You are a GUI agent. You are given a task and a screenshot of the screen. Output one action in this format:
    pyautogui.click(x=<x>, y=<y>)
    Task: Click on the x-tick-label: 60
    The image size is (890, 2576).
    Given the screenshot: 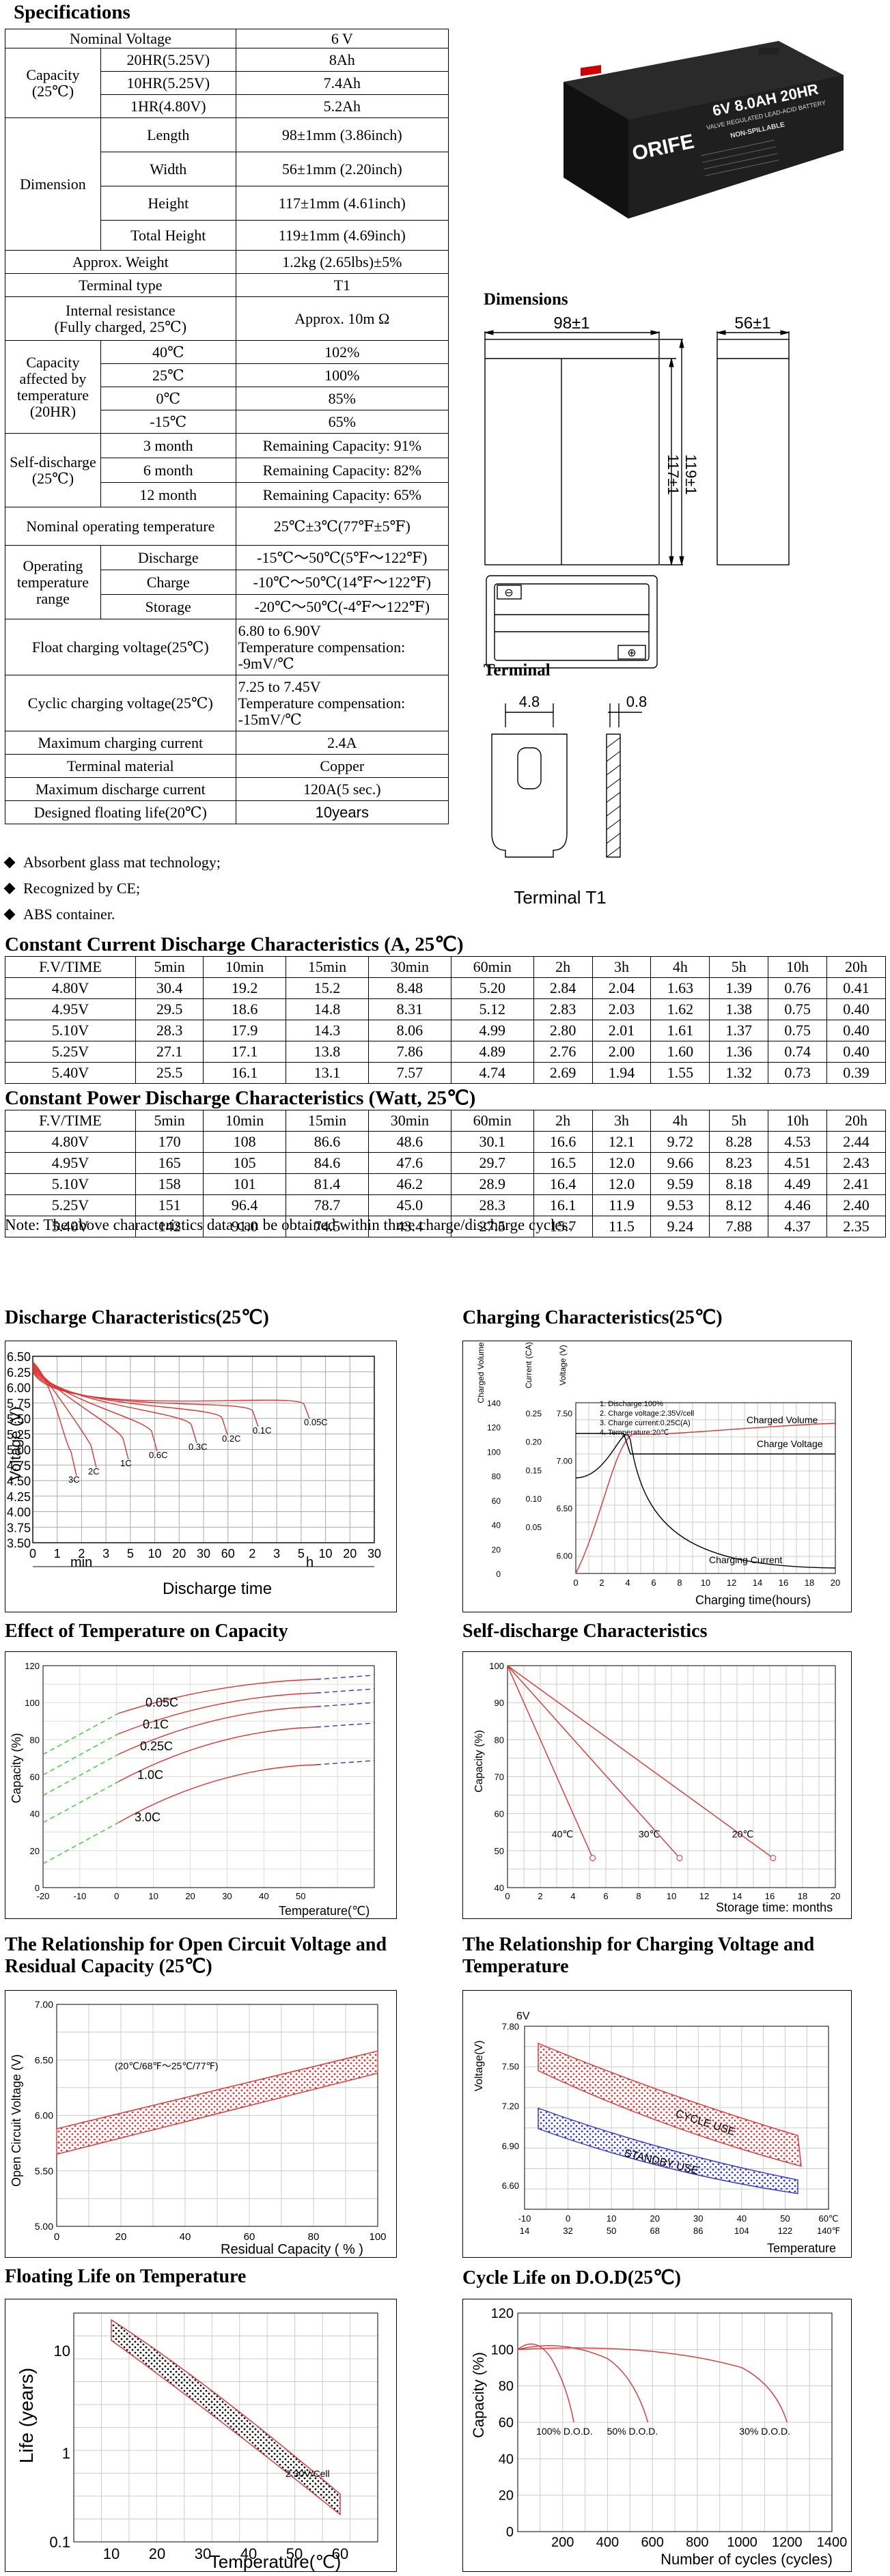 What is the action you would take?
    pyautogui.click(x=249, y=2237)
    